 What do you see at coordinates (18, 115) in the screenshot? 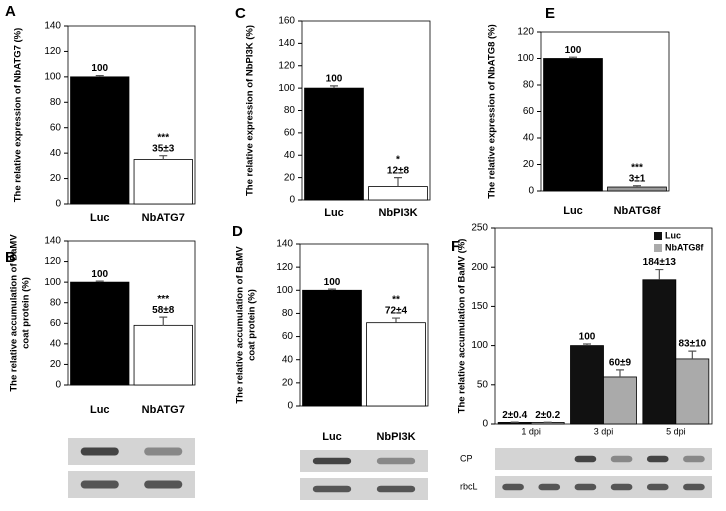
I see `y-axis-label: The relative expression of NbATG7 (%)` at bounding box center [18, 115].